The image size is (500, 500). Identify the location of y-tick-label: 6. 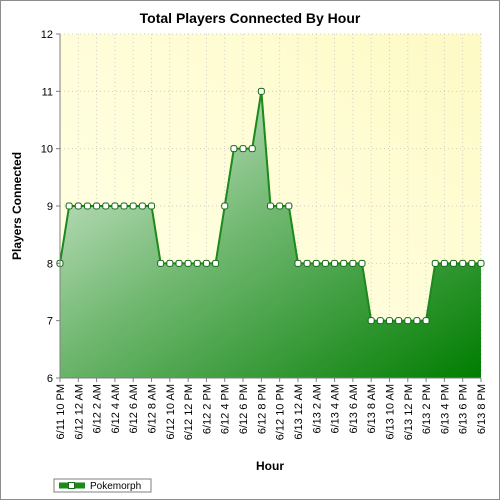
(50, 379).